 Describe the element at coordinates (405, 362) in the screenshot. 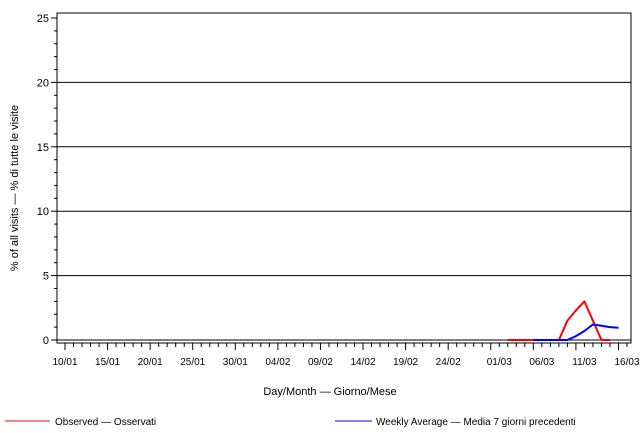

I see `x-tick-label-19-02: 19/02` at that location.